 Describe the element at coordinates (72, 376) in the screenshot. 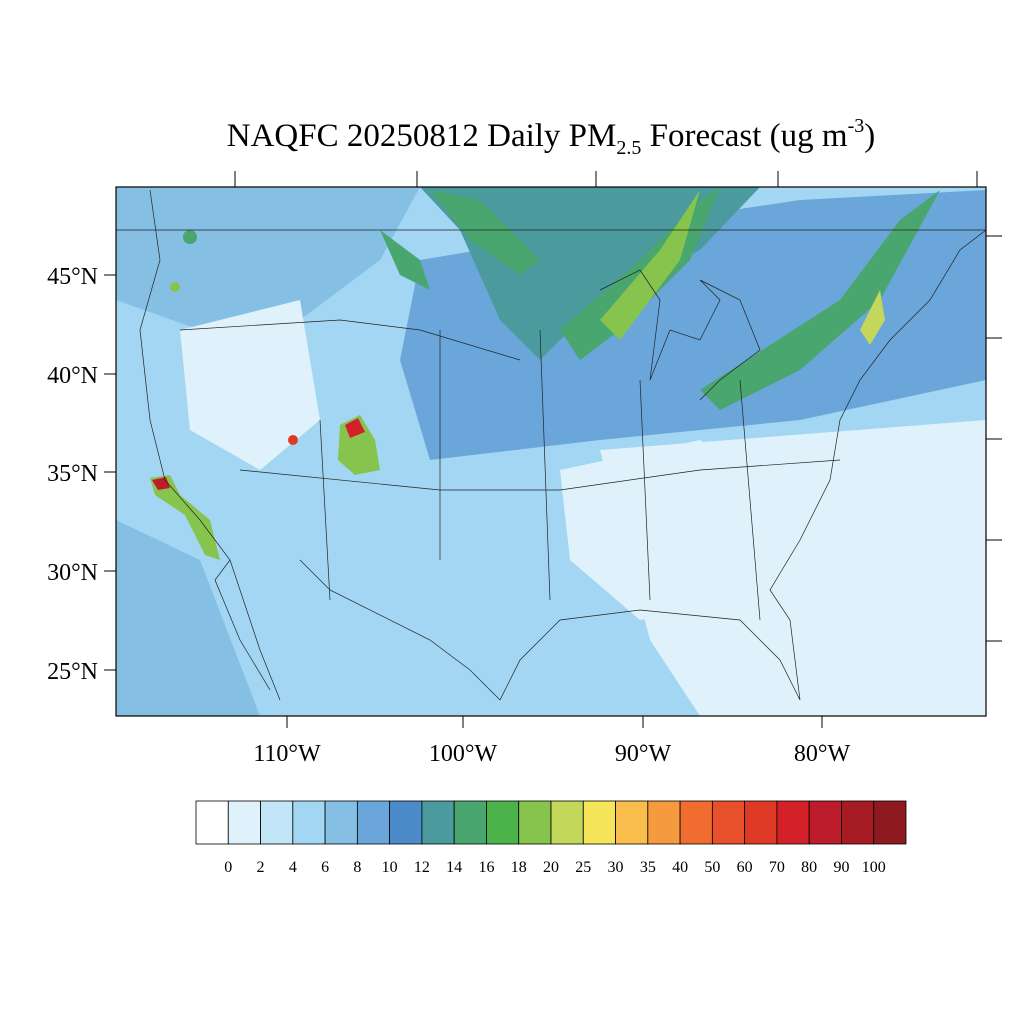

I see `lat-label: 40°N` at that location.